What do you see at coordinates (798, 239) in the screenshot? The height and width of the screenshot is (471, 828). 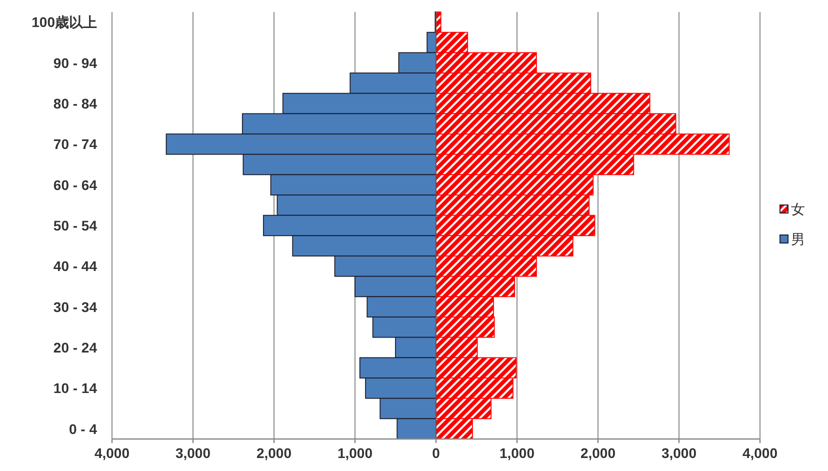 I see `legend-label: 男` at bounding box center [798, 239].